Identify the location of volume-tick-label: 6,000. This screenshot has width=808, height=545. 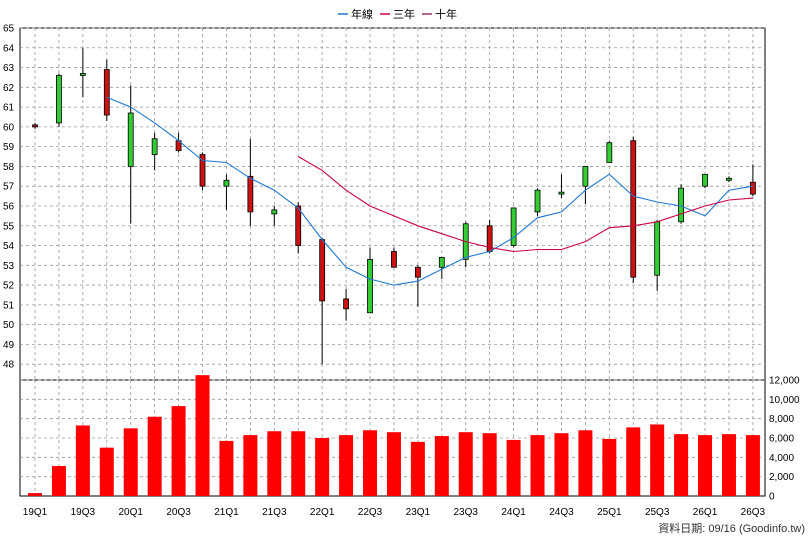
(781, 439).